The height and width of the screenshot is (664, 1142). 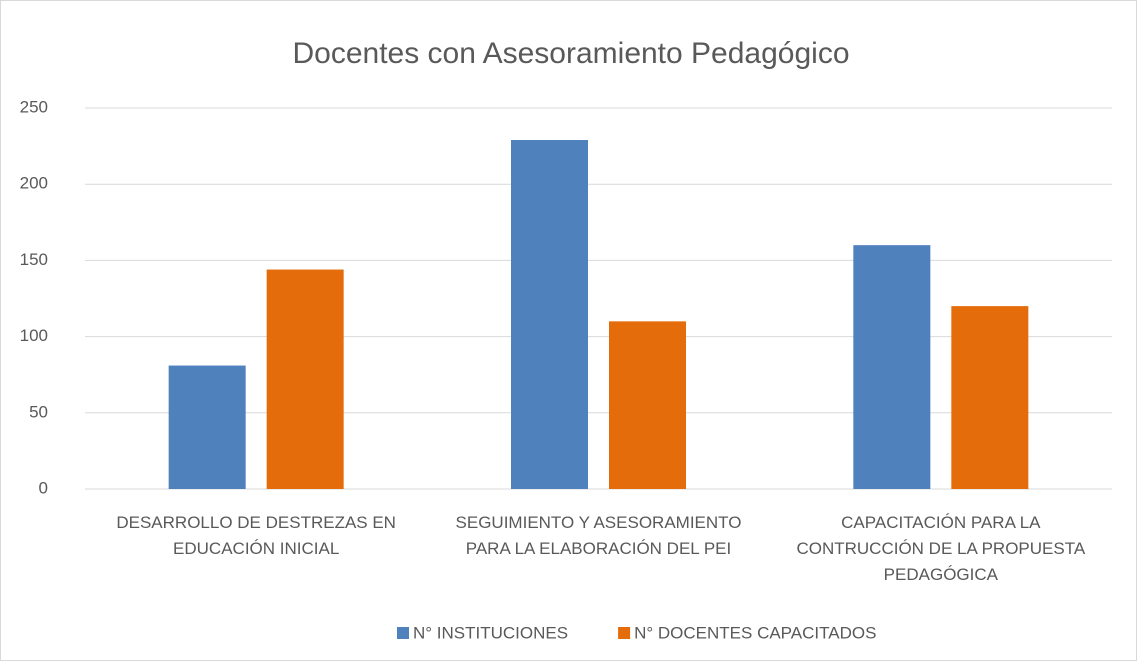 What do you see at coordinates (43, 487) in the screenshot?
I see `y-tick-label: 0` at bounding box center [43, 487].